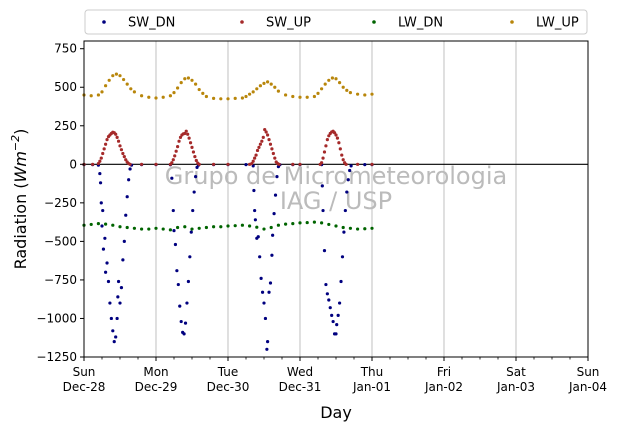 This screenshot has height=431, width=620. I want to click on legend-label-1: SW_UP, so click(288, 23).